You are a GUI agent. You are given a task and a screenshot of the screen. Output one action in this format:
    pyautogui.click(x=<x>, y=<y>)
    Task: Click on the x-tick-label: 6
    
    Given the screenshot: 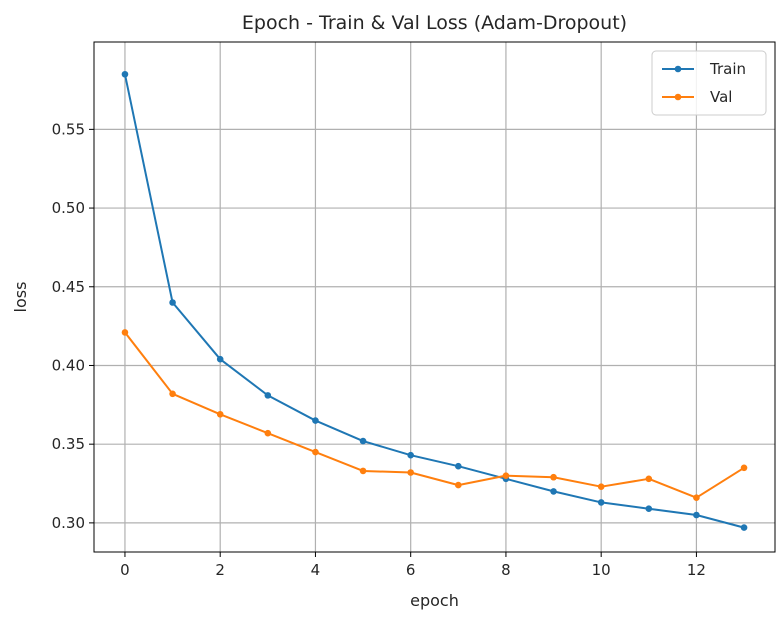 What is the action you would take?
    pyautogui.click(x=411, y=570)
    